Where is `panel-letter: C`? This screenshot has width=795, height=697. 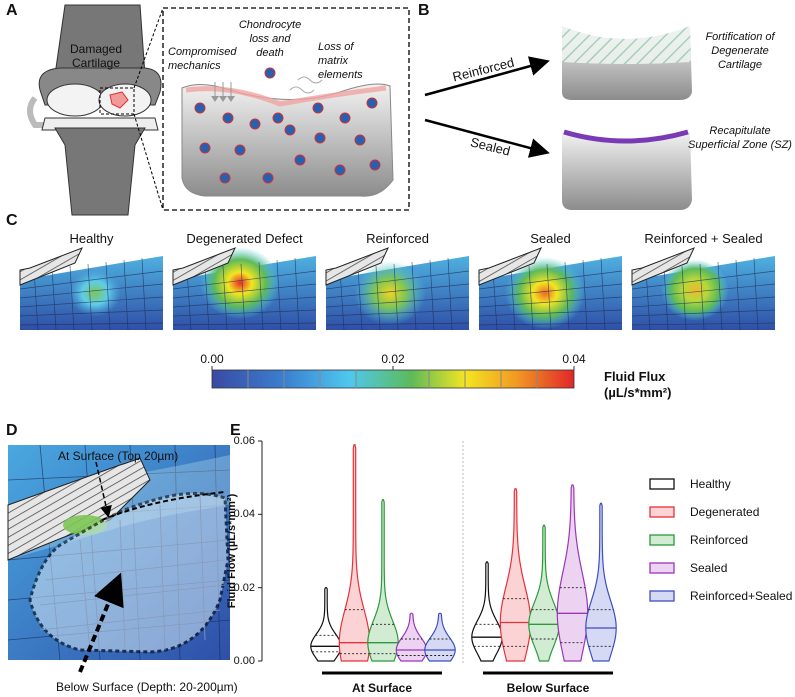
panel-letter: C is located at coordinates (12, 220).